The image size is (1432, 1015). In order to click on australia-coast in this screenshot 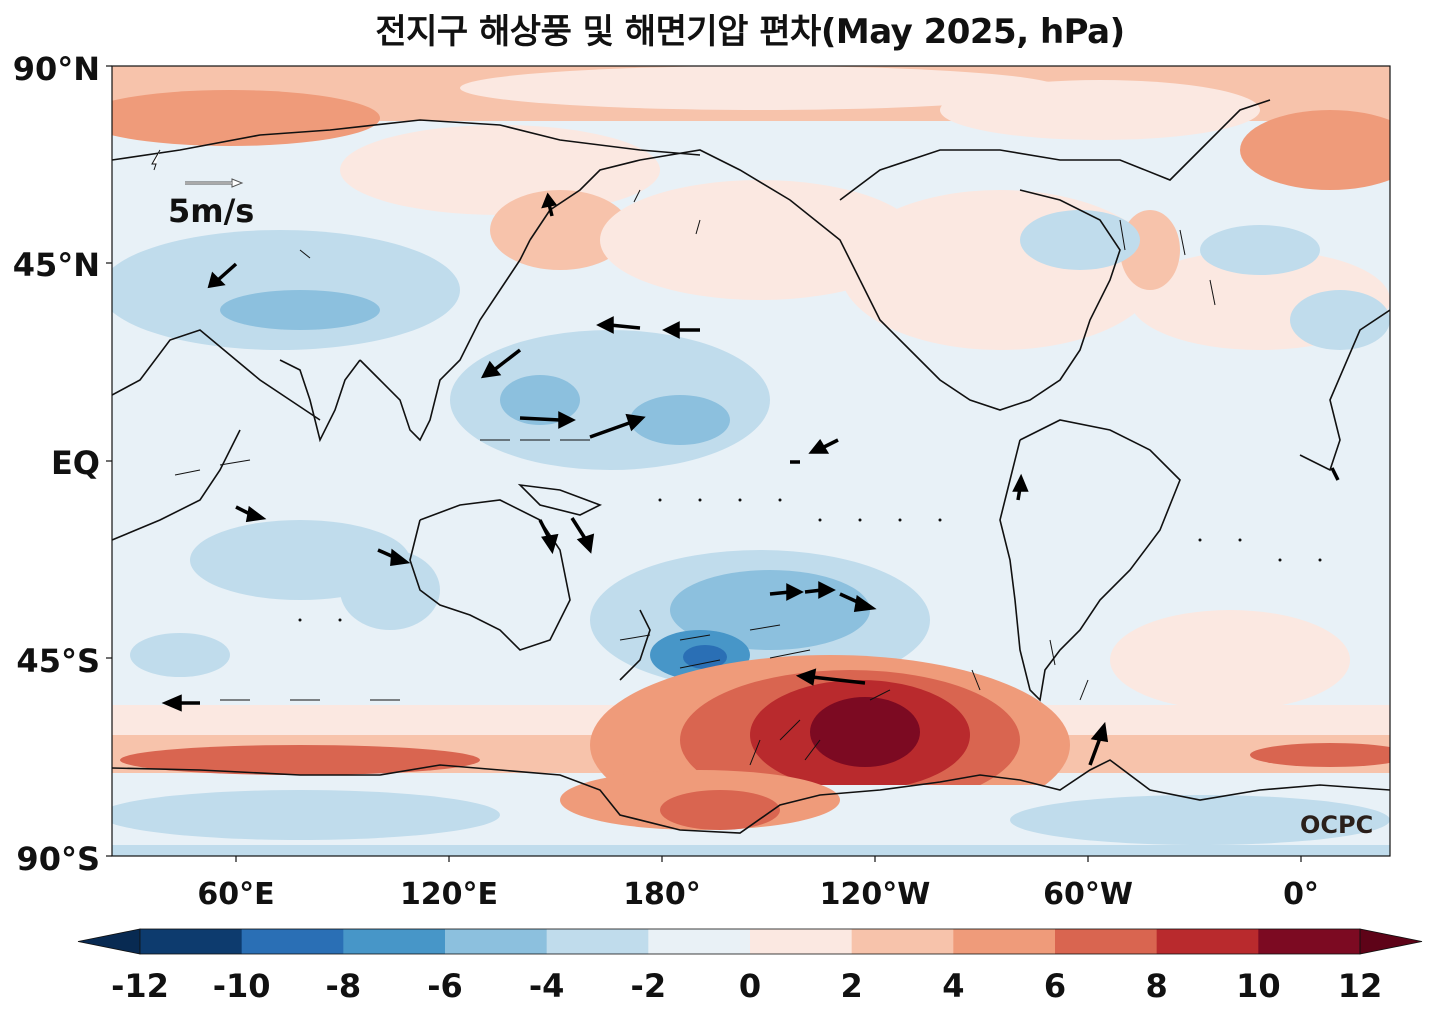, I will do `click(490, 575)`.